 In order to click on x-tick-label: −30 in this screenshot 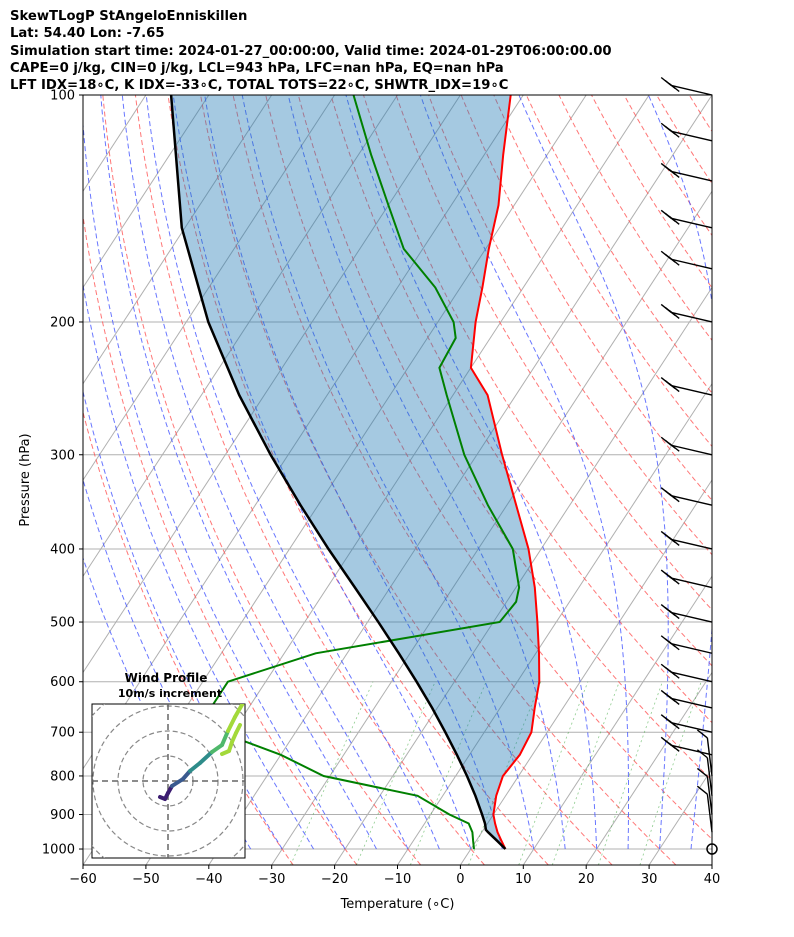, I will do `click(271, 879)`.